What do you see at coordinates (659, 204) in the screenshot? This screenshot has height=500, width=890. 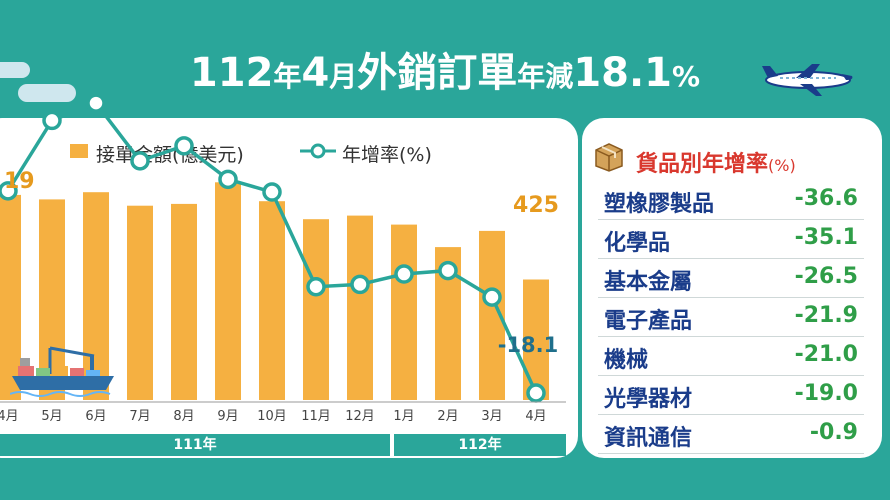 I see `category-name: 塑橡膠製品` at bounding box center [659, 204].